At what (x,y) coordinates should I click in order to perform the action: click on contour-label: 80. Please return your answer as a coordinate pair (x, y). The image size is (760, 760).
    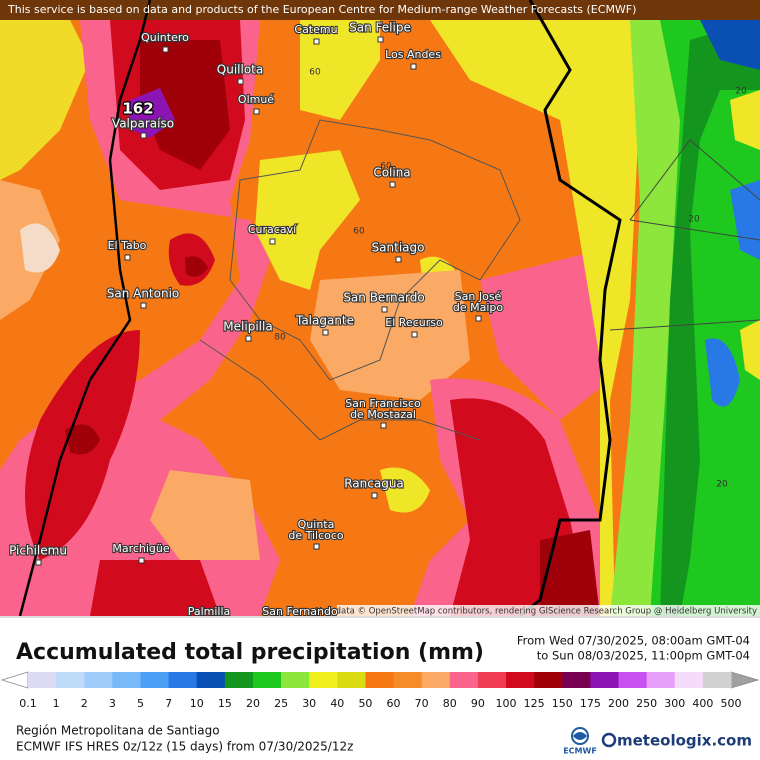
    Looking at the image, I should click on (280, 338).